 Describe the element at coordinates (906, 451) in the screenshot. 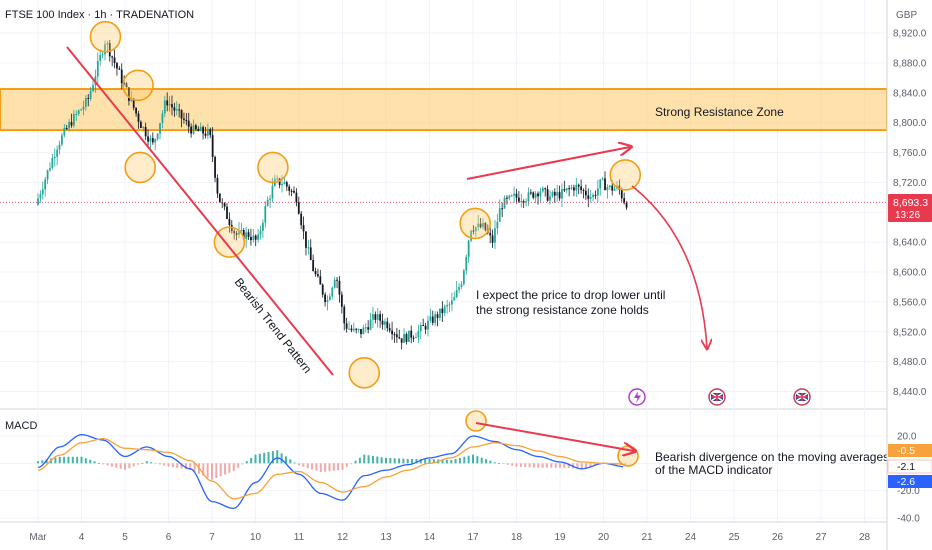

I see `macd-value-1: -0.5` at that location.